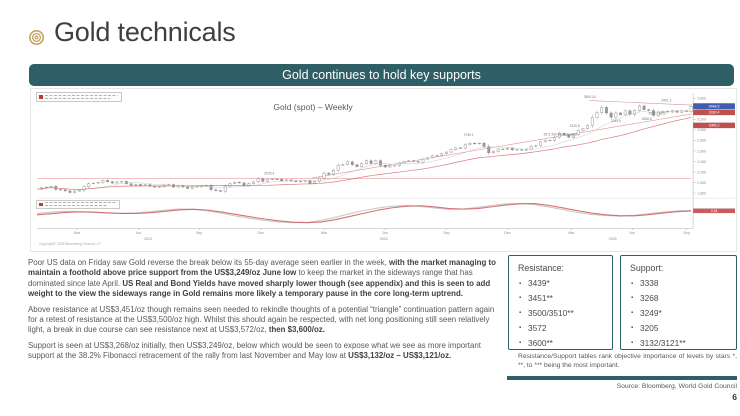  I want to click on level-item: 3338, so click(678, 283).